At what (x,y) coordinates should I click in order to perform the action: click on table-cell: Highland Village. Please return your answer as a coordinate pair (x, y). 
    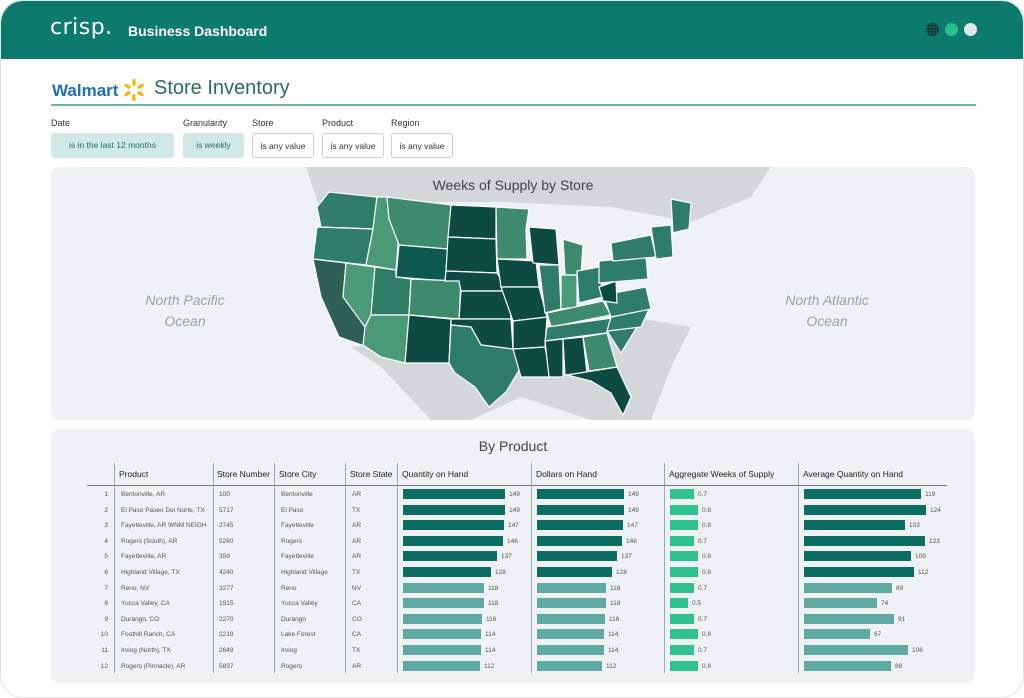
    Looking at the image, I should click on (304, 572).